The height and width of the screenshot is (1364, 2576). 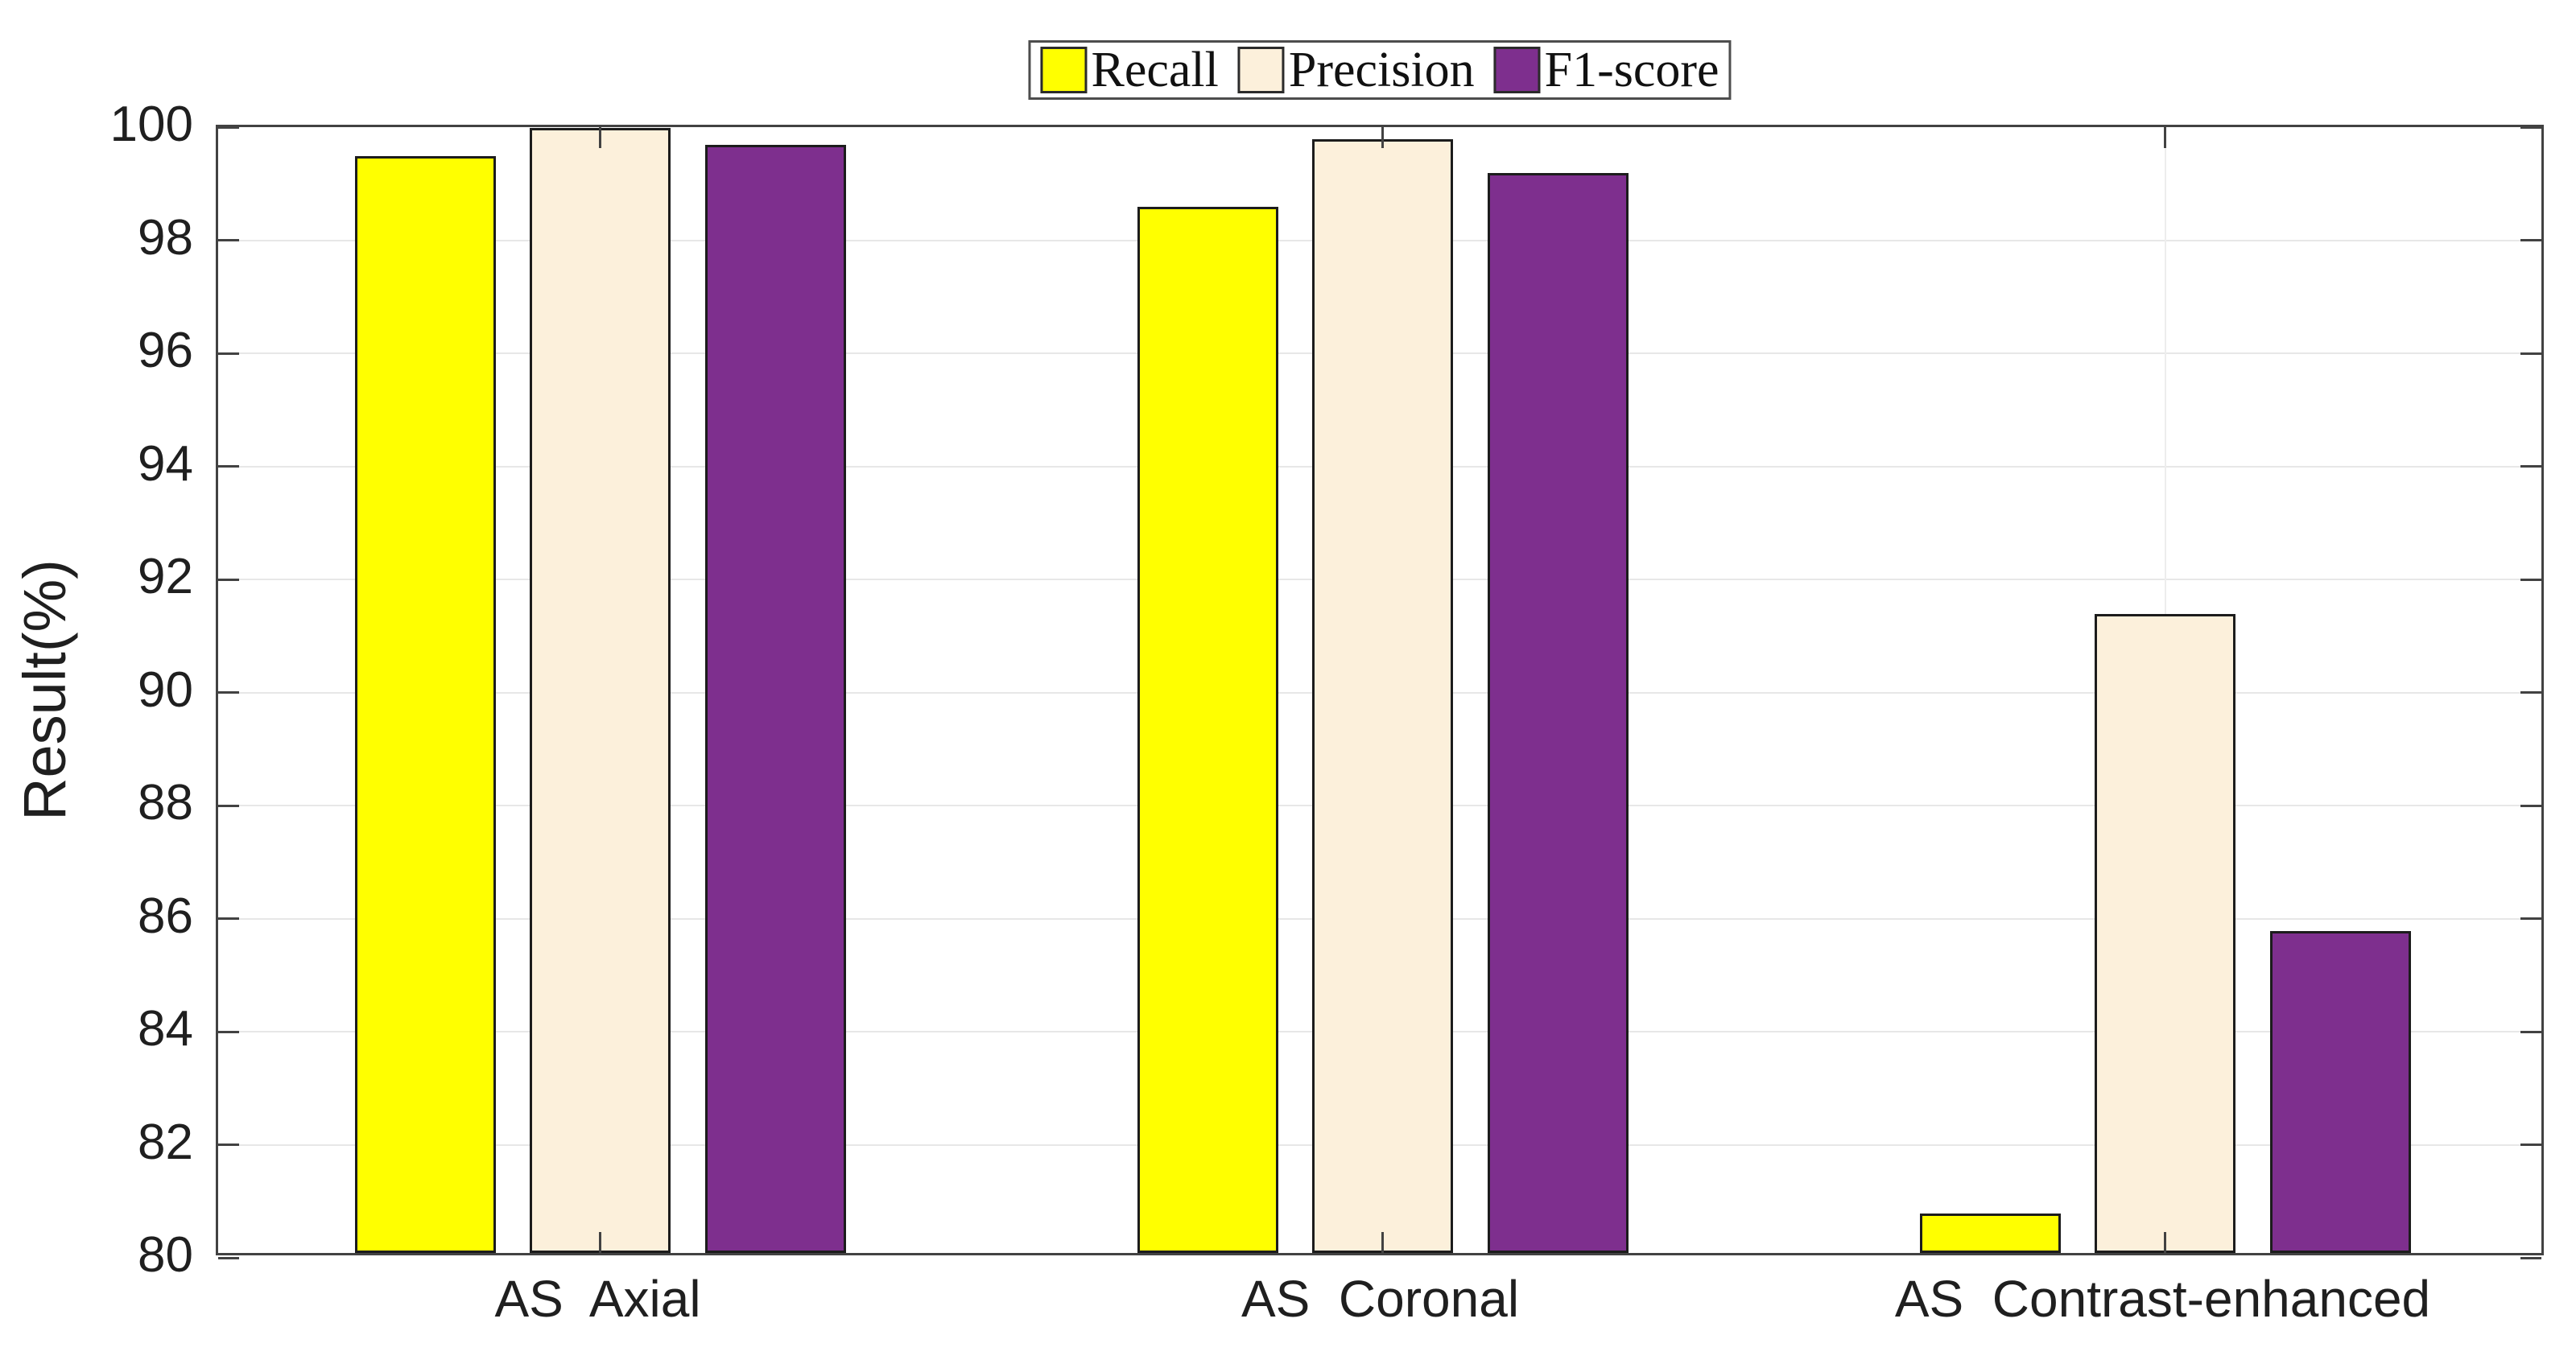 What do you see at coordinates (1064, 70) in the screenshot?
I see `legend-swatch-recall` at bounding box center [1064, 70].